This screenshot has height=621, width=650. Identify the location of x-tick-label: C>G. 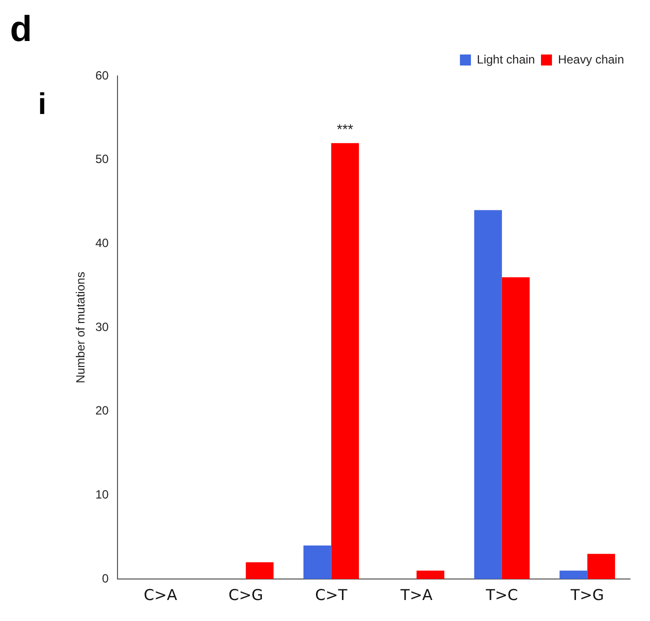
(246, 595).